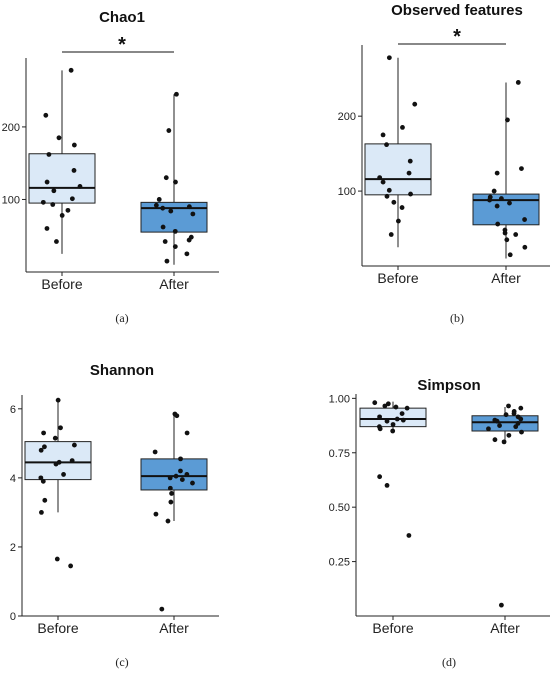  Describe the element at coordinates (122, 370) in the screenshot. I see `chart-title: Shannon` at that location.